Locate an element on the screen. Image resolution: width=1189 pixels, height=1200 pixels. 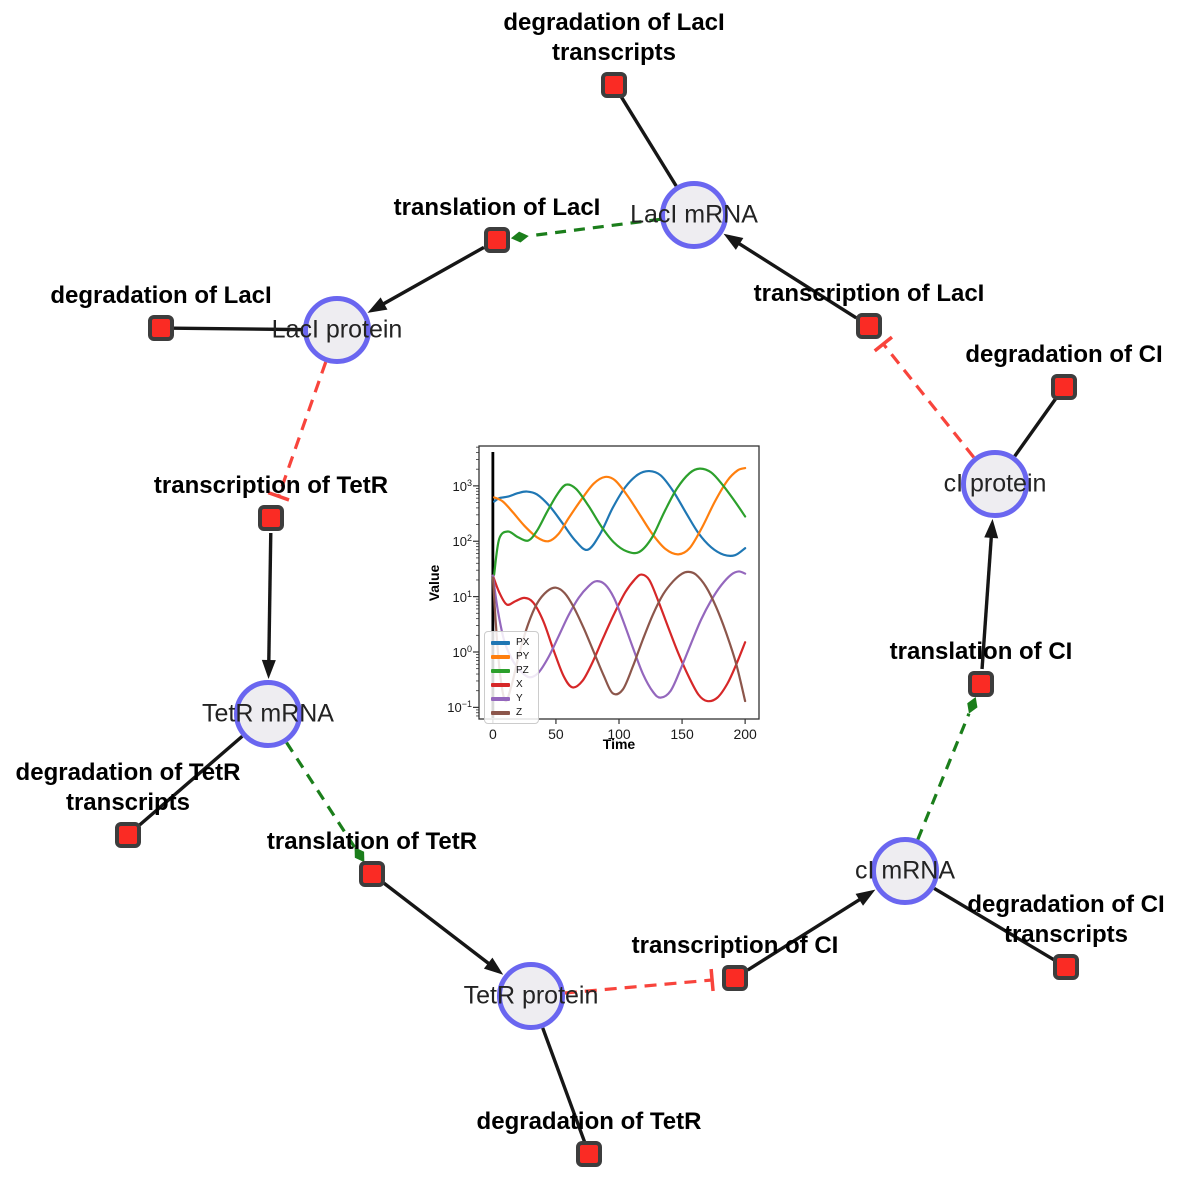
edge-tetr-protein-degradation-of-tetr is located at coordinates (564, 1085).